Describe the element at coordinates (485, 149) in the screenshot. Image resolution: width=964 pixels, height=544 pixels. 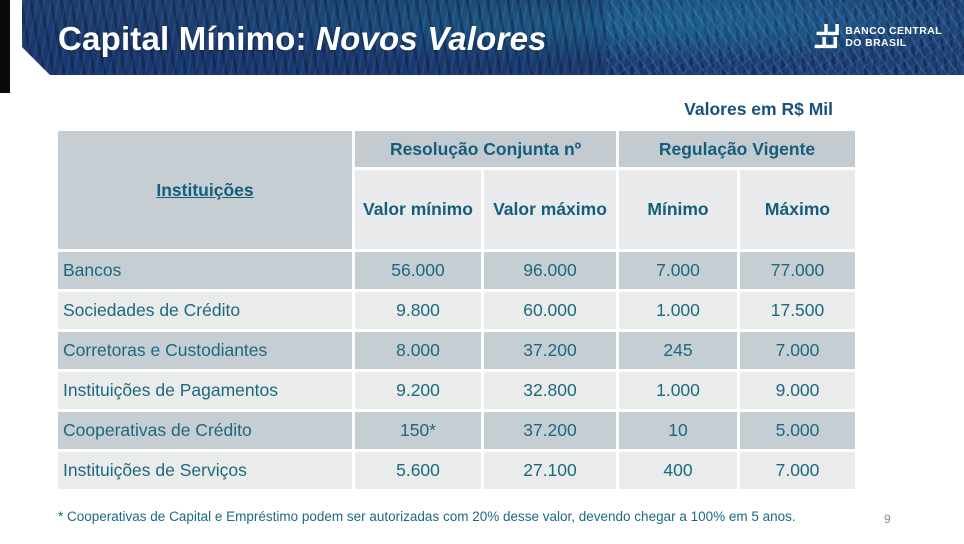
I see `group-header-resolucao-conjunta: Resolução Conjunta nº` at that location.